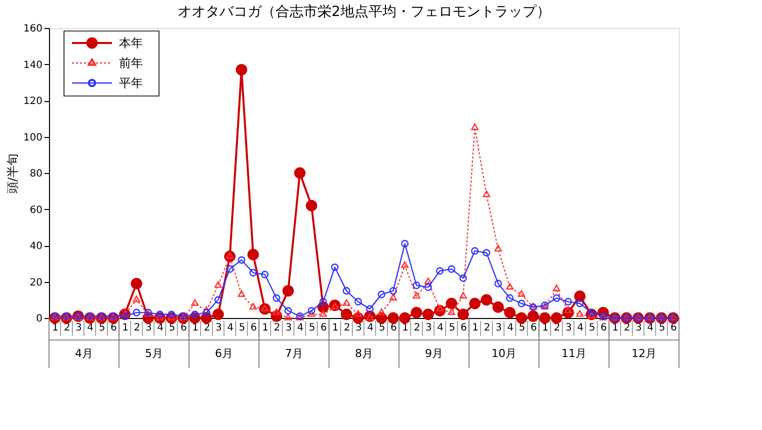 The width and height of the screenshot is (762, 430). What do you see at coordinates (154, 353) in the screenshot?
I see `text: 5月` at bounding box center [154, 353].